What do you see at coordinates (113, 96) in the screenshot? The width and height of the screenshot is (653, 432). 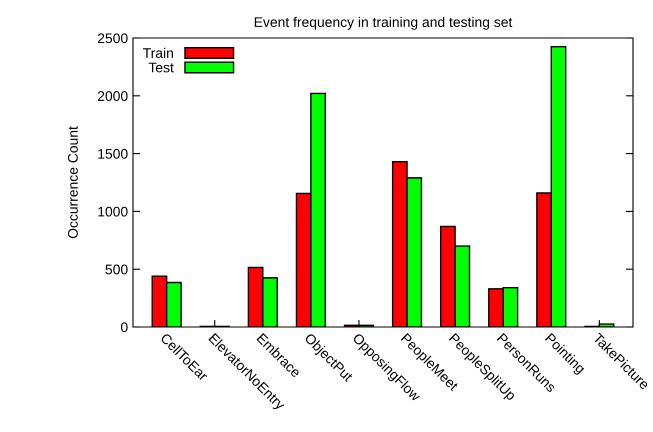 I see `y-tick-label: 2000` at bounding box center [113, 96].